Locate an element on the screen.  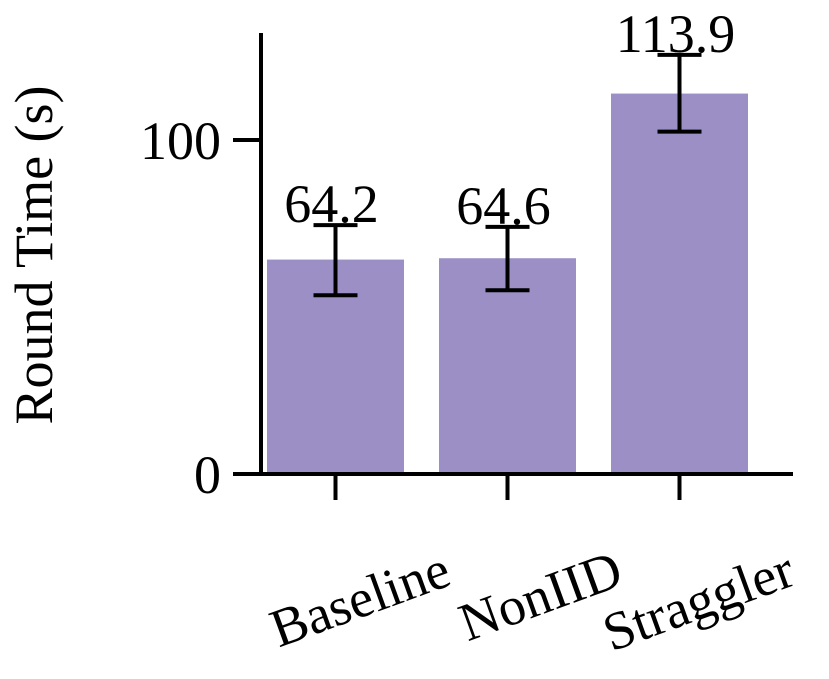
y-ticks-group: 0 100 is located at coordinates (200, 308).